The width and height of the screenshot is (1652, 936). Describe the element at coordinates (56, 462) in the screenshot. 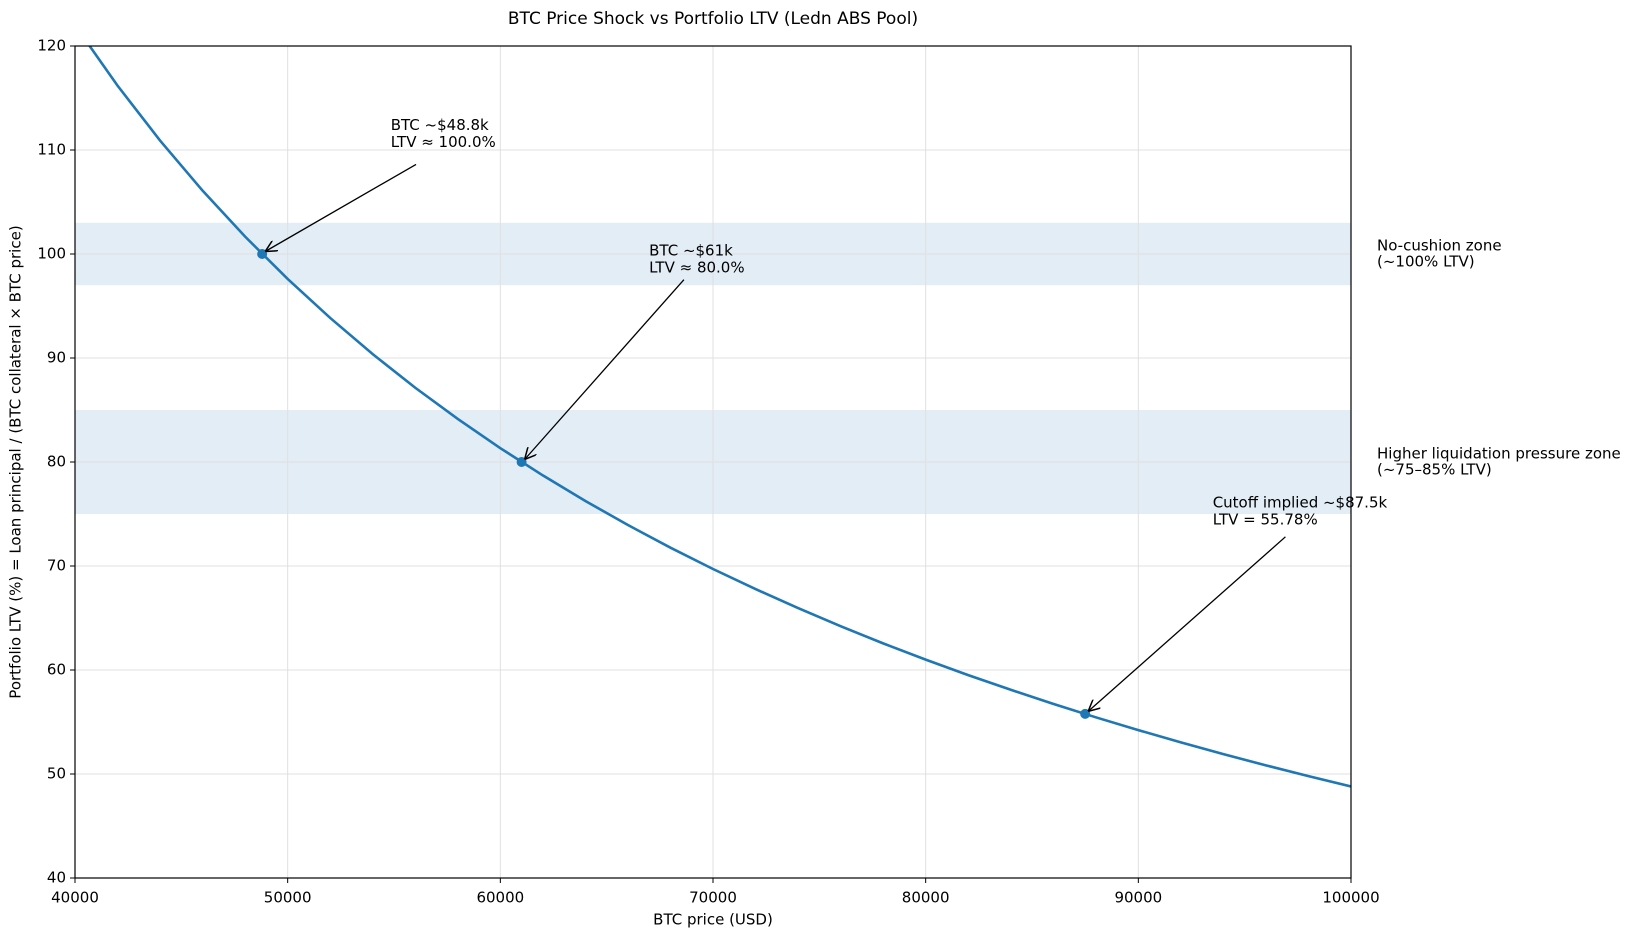

I see `y-tick-label: 80` at that location.